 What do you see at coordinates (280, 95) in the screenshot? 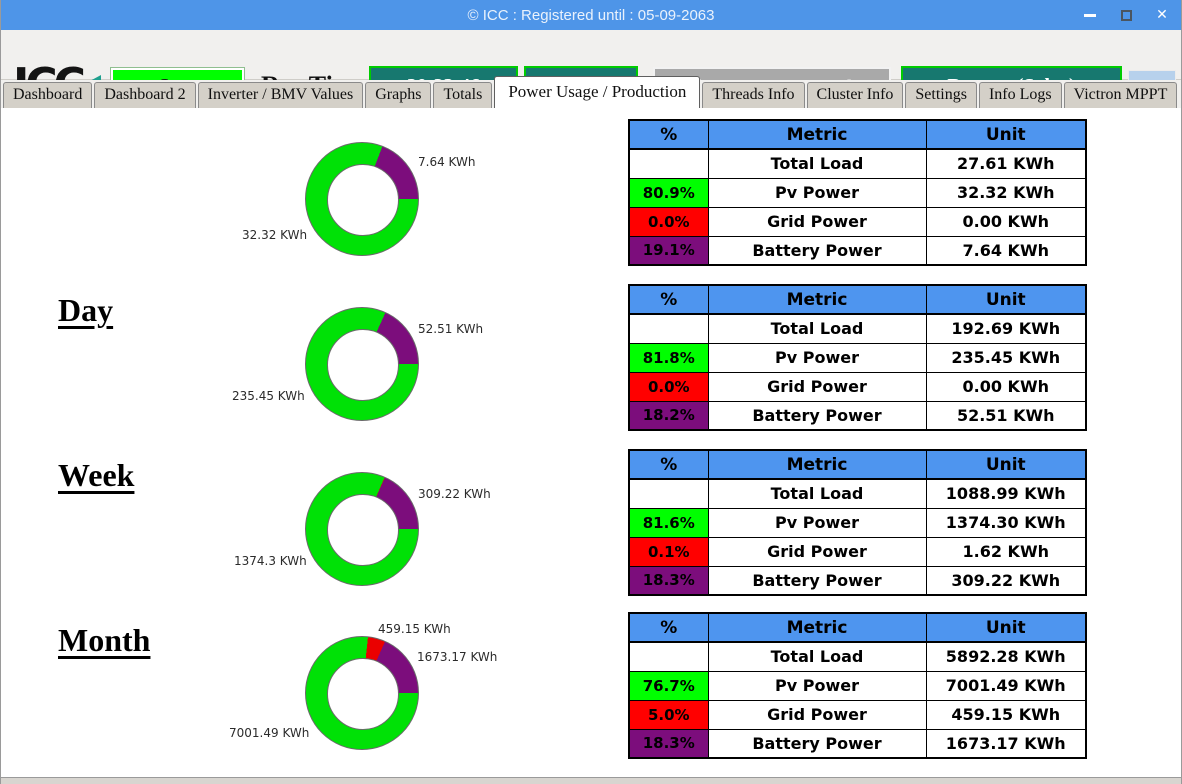
I see `tab-inverter-bmv-values: Inverter / BMV Values` at bounding box center [280, 95].